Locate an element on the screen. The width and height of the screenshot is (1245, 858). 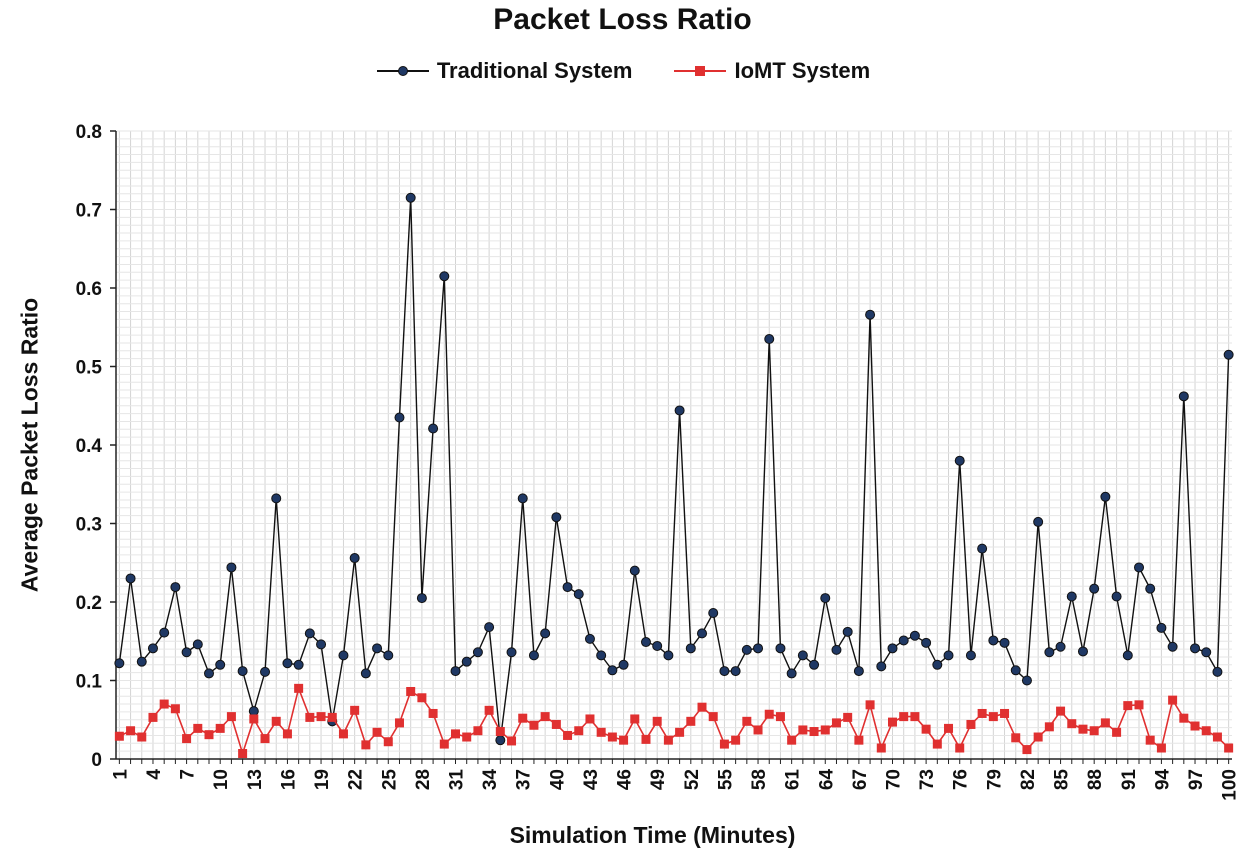
x-tick-label: 79 is located at coordinates (994, 779).